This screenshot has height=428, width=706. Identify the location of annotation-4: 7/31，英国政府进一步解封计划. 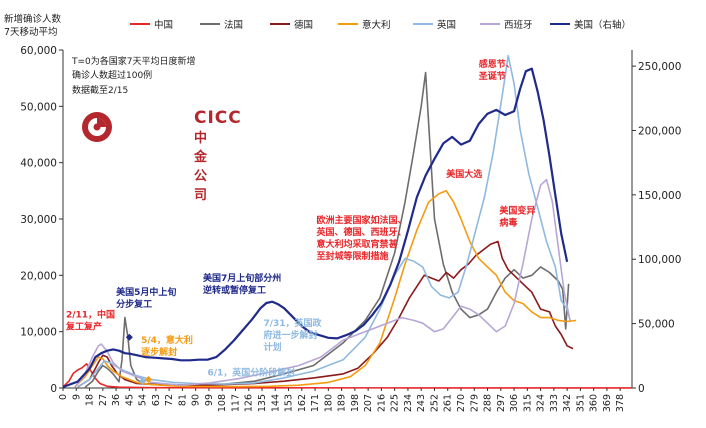
(292, 335).